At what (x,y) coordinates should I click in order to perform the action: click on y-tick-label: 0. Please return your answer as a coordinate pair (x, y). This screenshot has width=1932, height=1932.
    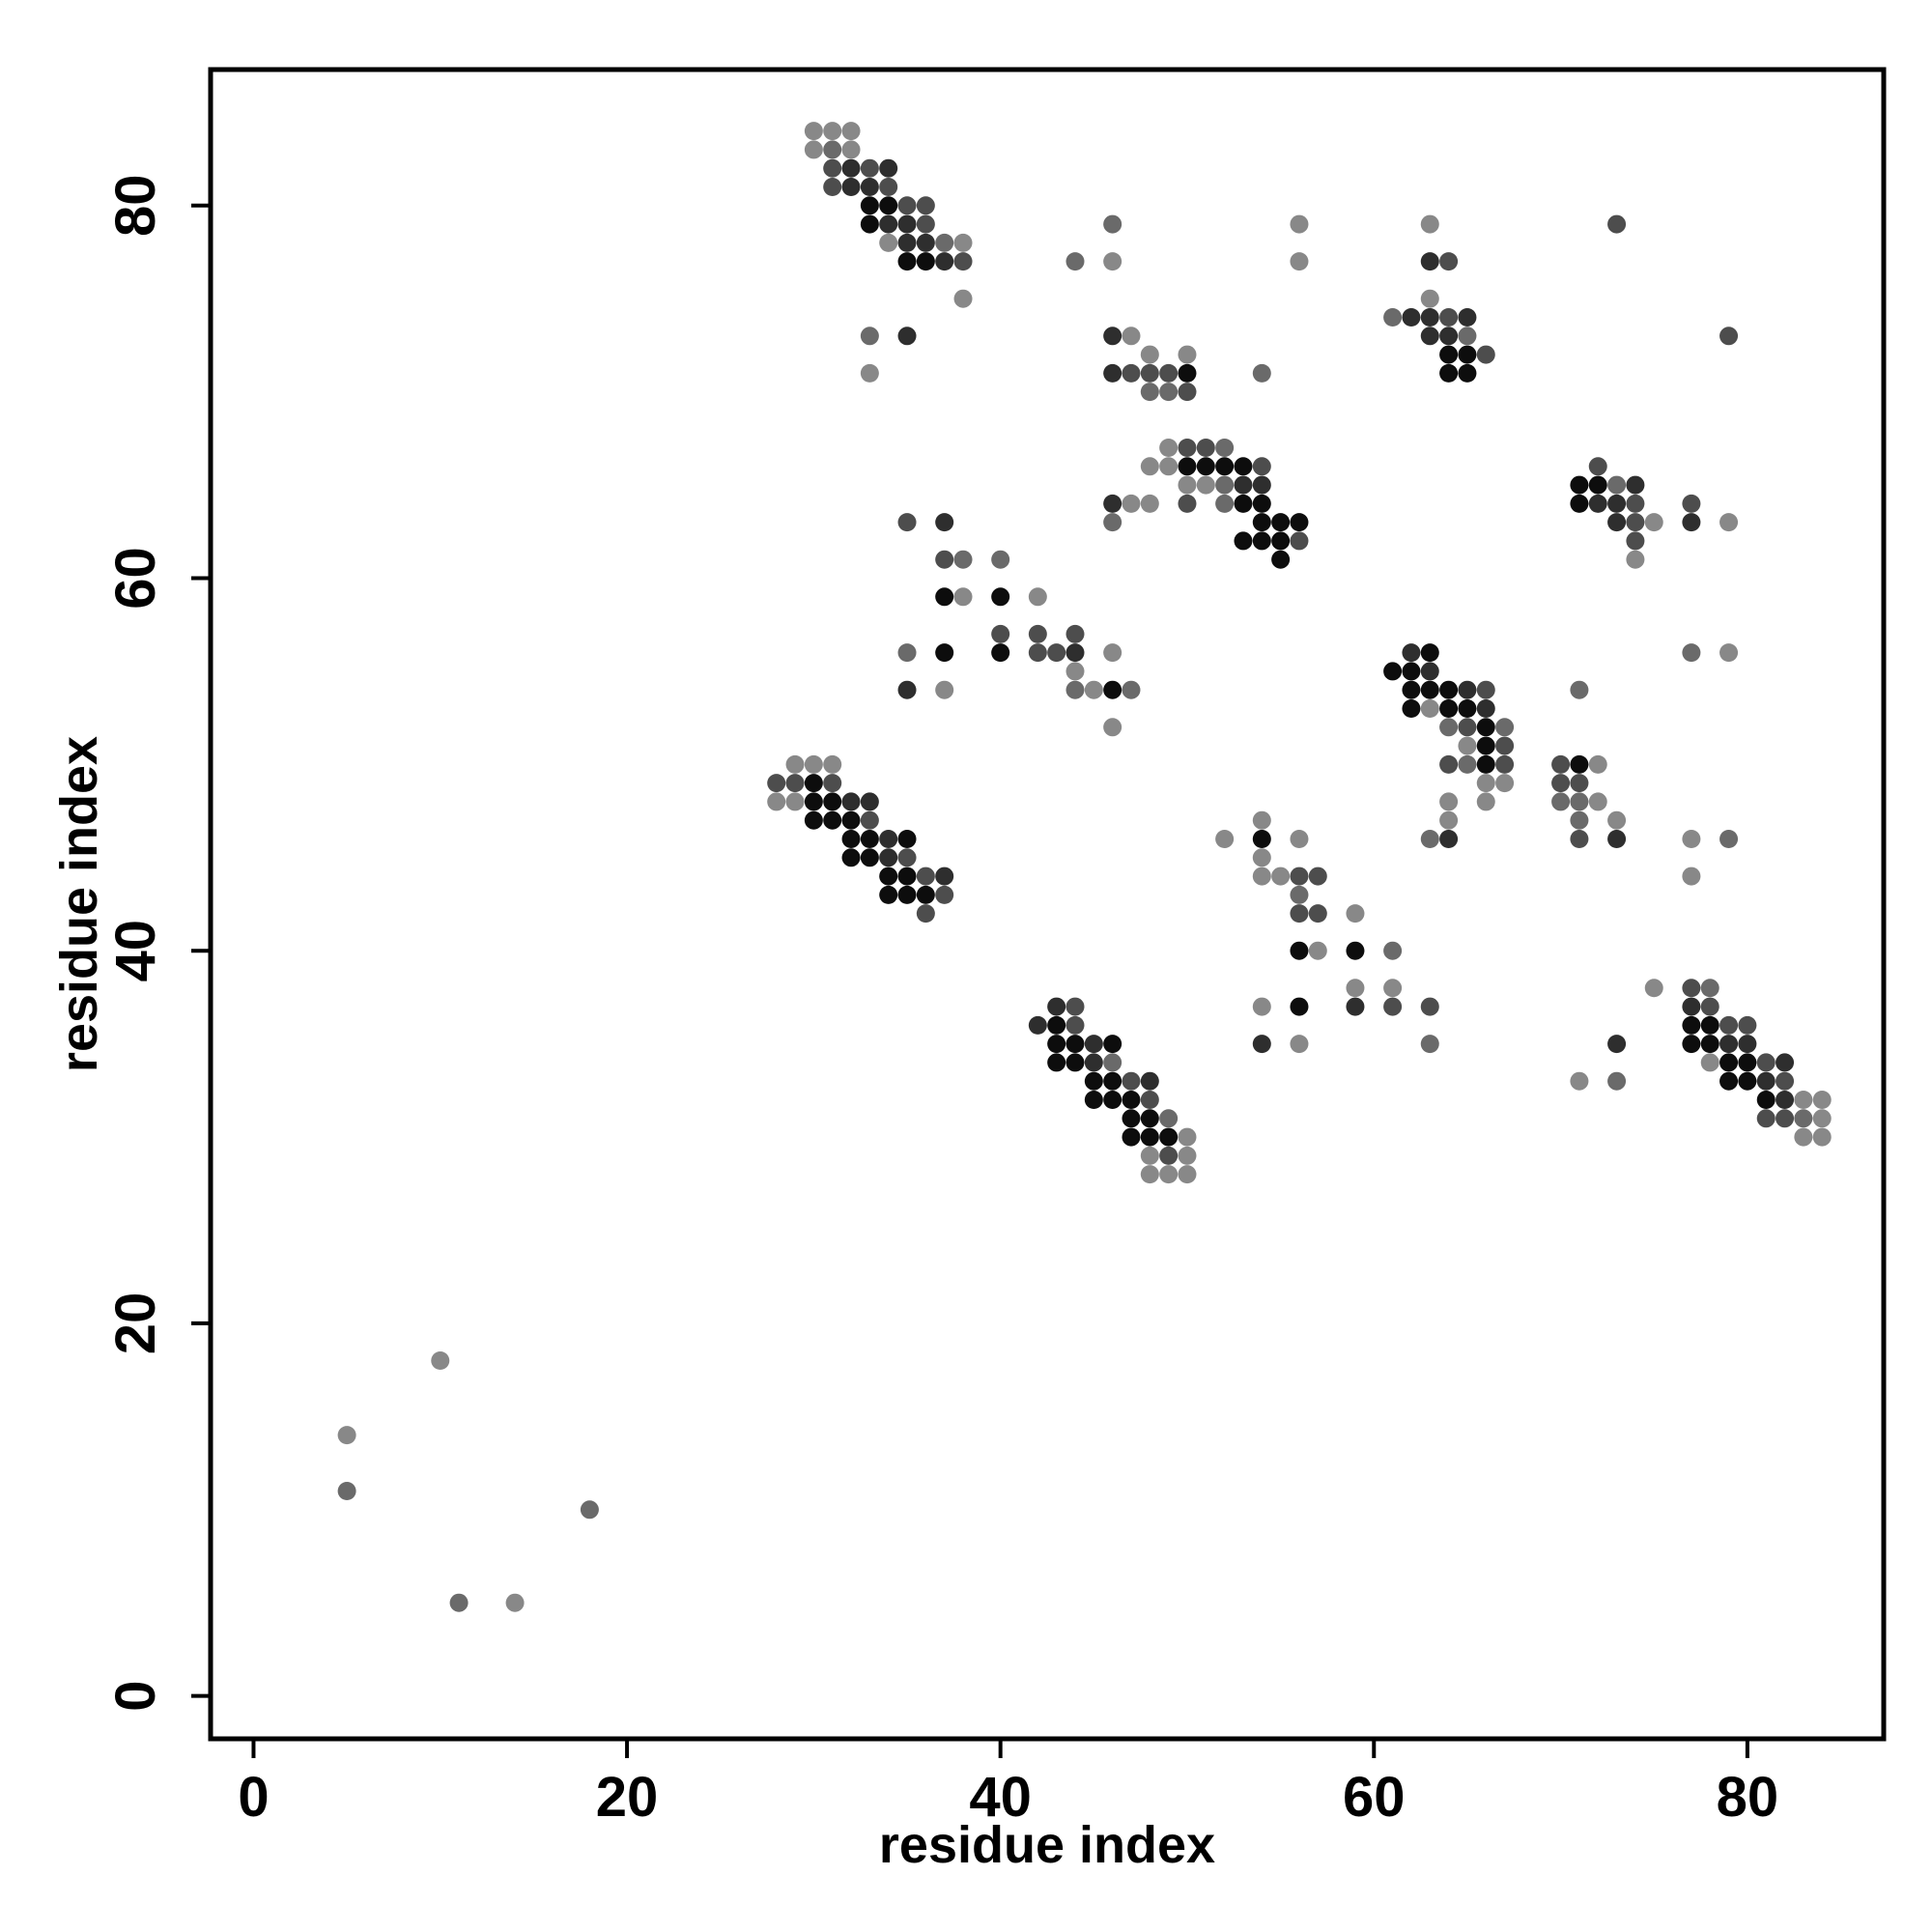
    Looking at the image, I should click on (135, 1696).